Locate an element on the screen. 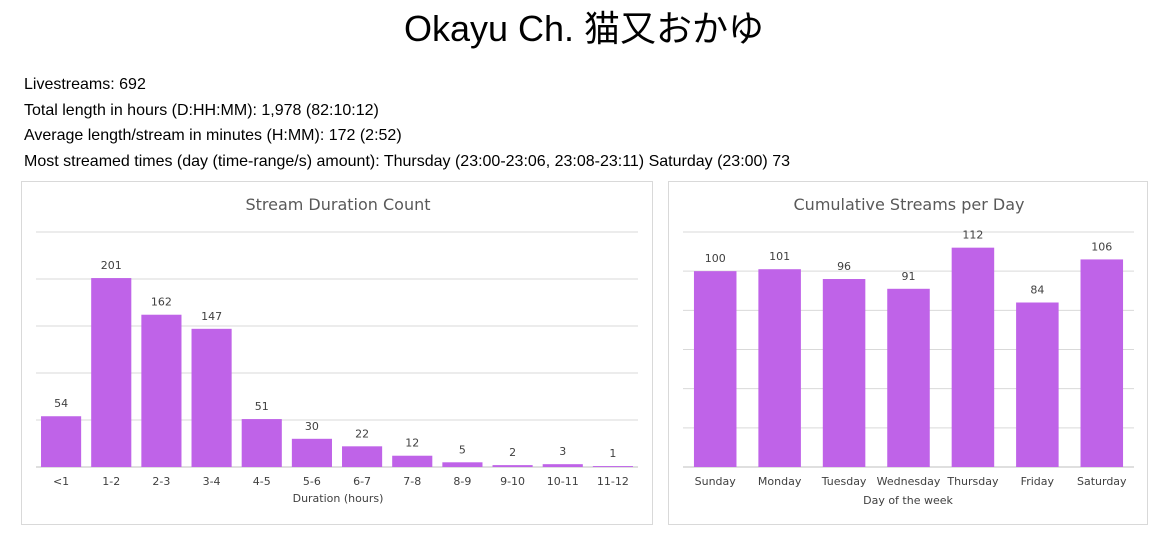 This screenshot has height=546, width=1168. days-data-label: 84 is located at coordinates (1037, 290).